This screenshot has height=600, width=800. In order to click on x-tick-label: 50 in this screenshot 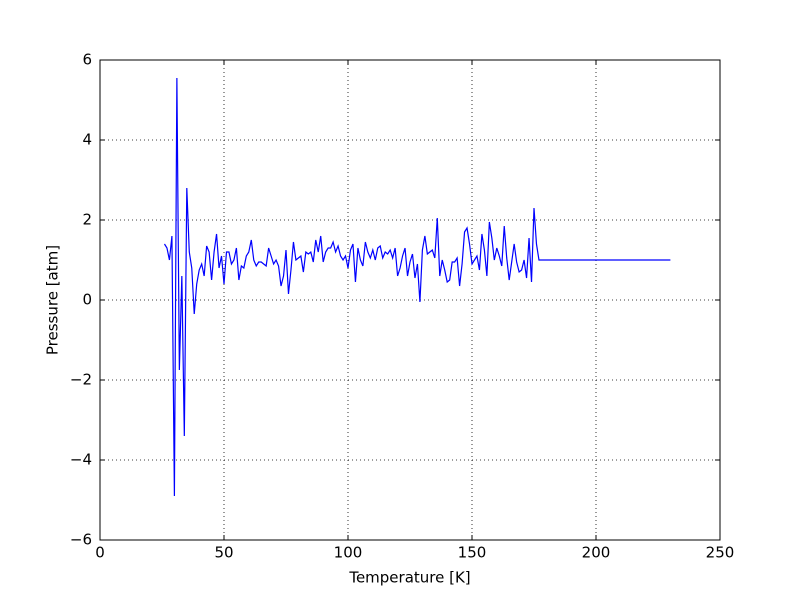, I will do `click(223, 553)`.